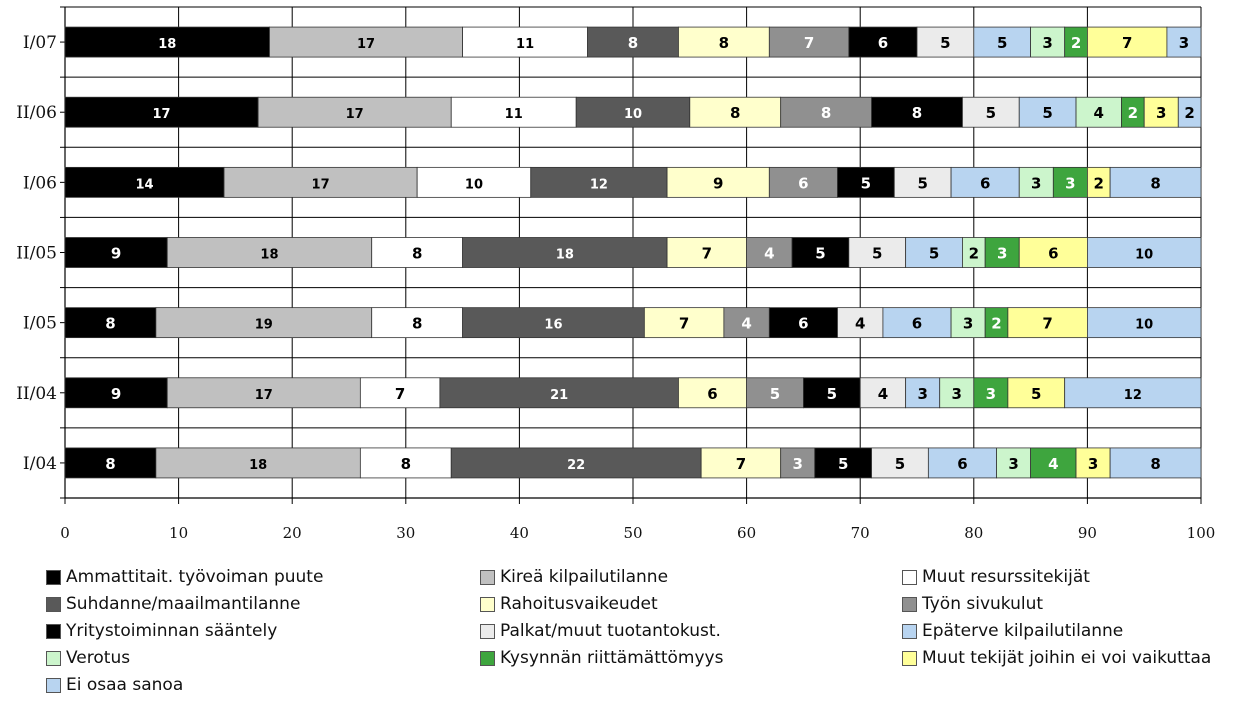 This screenshot has height=724, width=1247. What do you see at coordinates (1201, 533) in the screenshot?
I see `x-tick-label: 100` at bounding box center [1201, 533].